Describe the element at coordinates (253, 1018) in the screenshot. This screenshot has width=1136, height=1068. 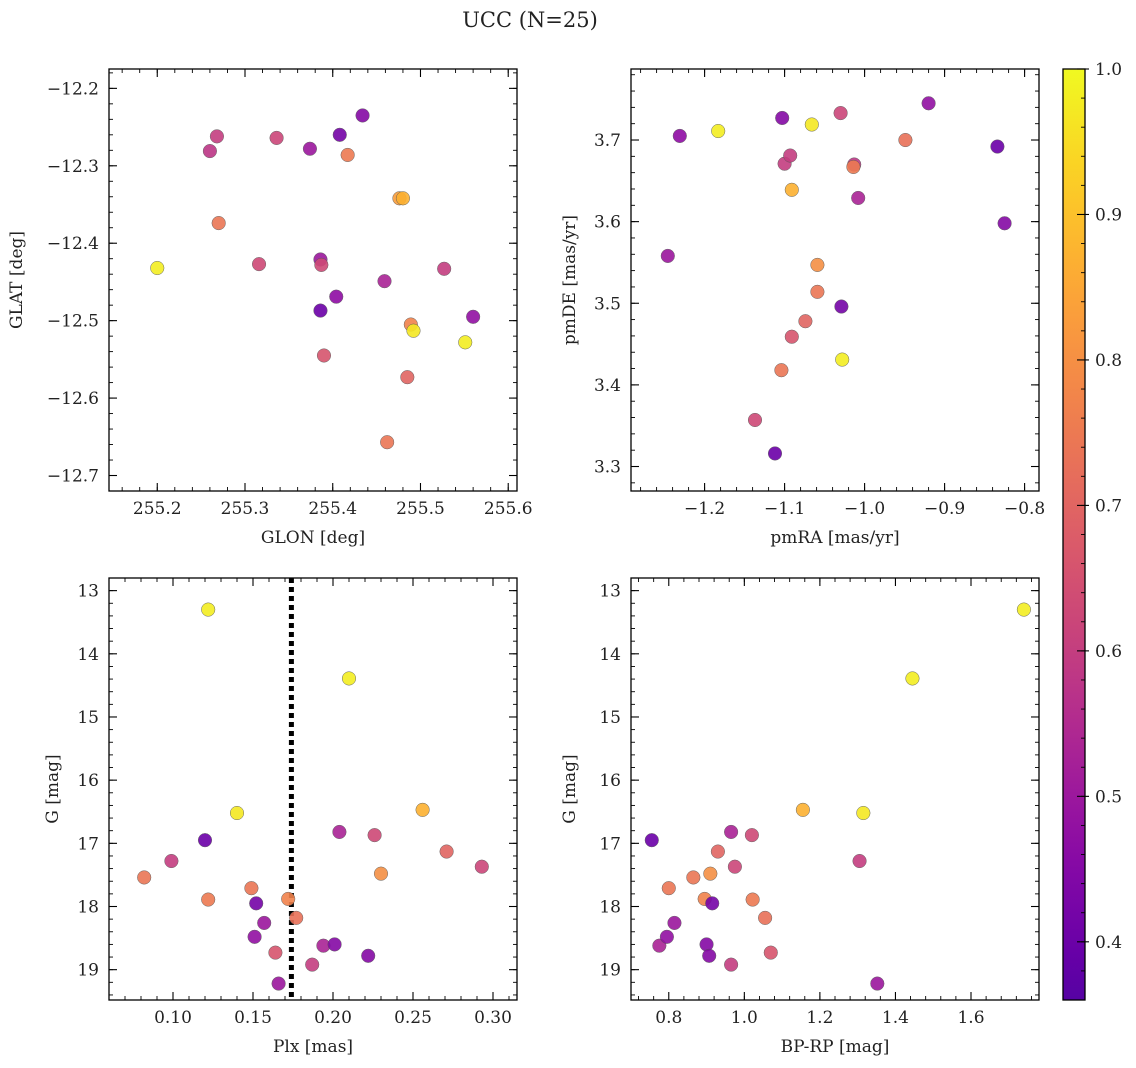
I see `x-tick-label: 0.15` at that location.